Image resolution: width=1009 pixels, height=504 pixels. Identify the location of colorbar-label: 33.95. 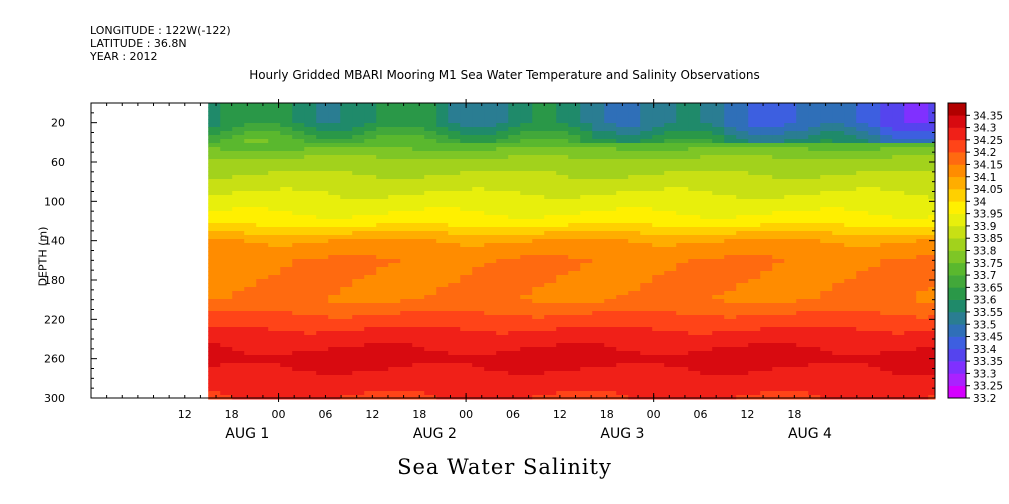
(988, 215).